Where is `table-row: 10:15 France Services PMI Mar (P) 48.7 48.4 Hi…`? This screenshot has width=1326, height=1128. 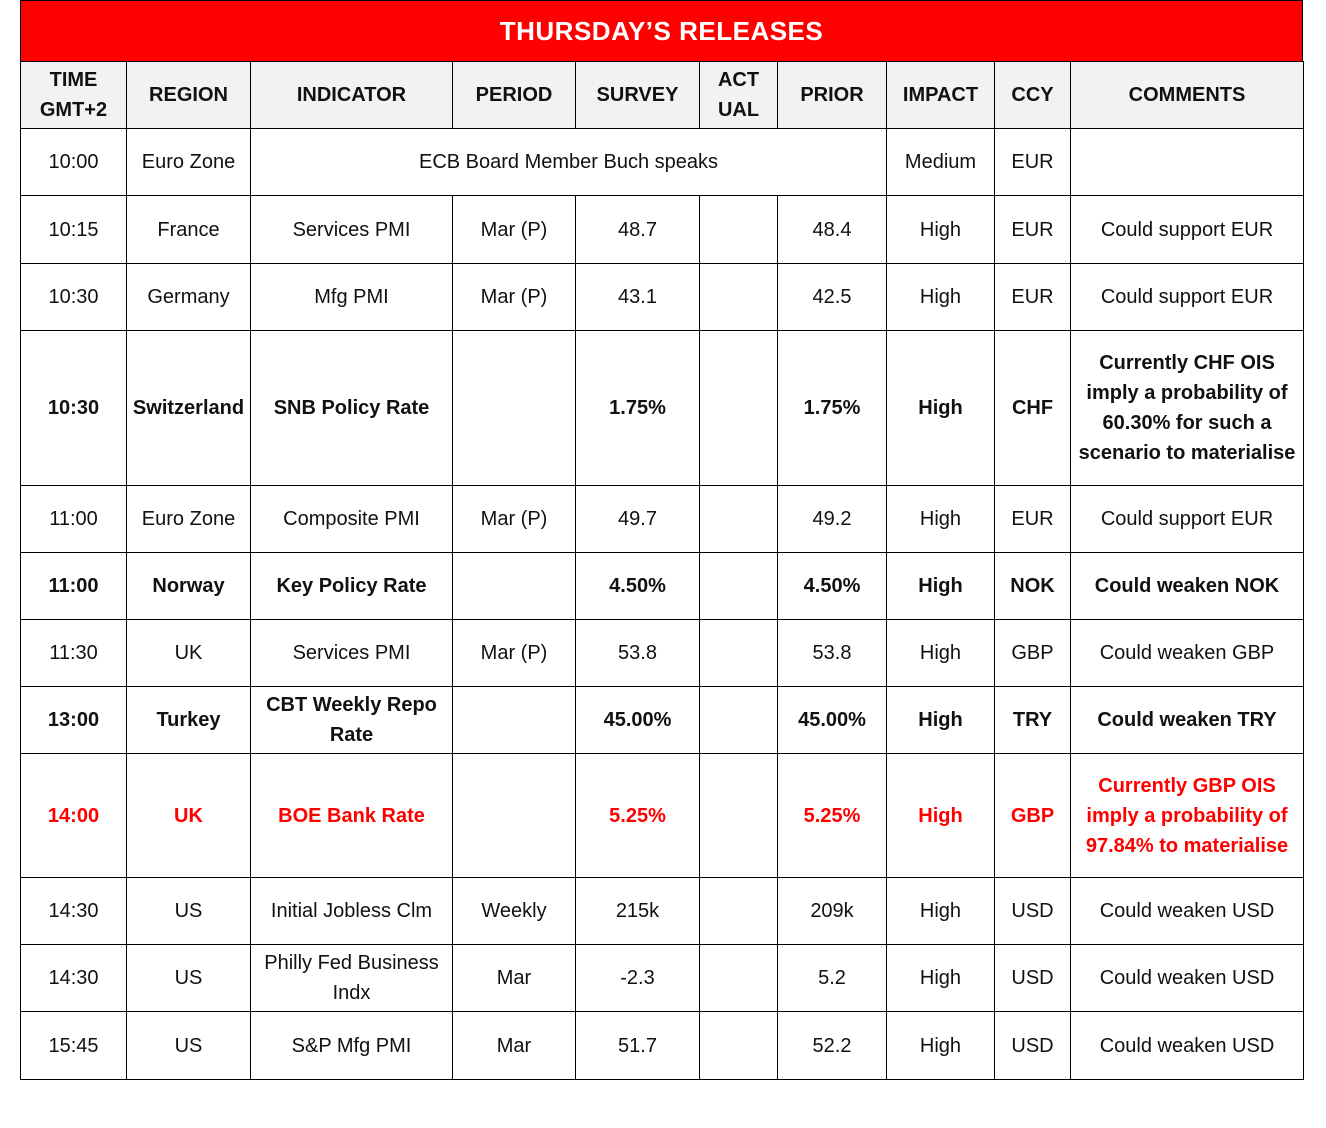
table-row: 10:15 France Services PMI Mar (P) 48.7 48.4 Hi… is located at coordinates (662, 229).